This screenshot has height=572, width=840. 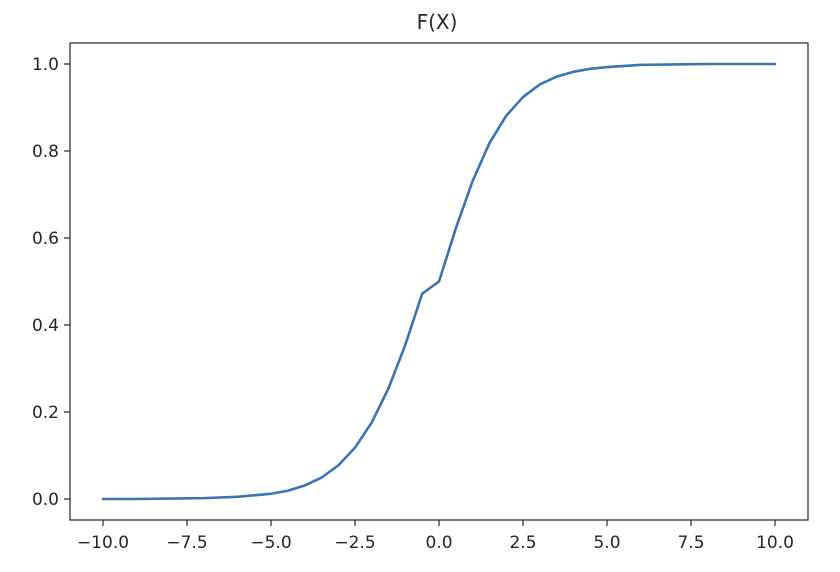 What do you see at coordinates (45, 413) in the screenshot?
I see `y-tick-label: 0.2` at bounding box center [45, 413].